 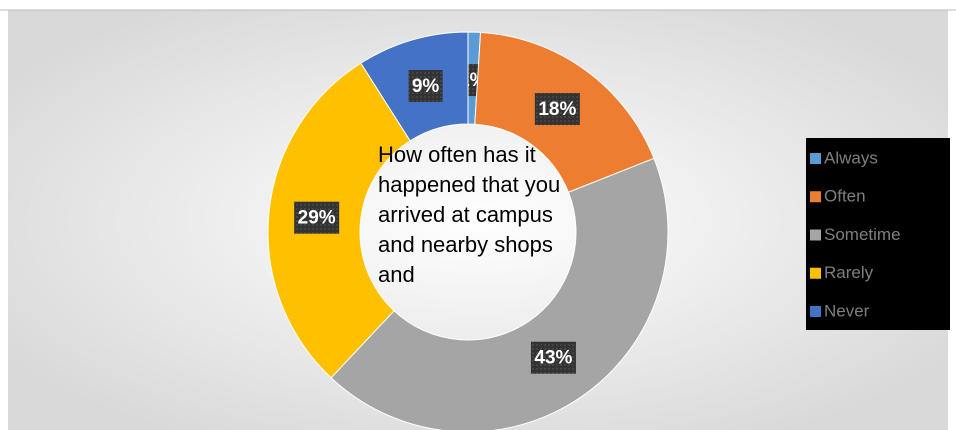 I want to click on legend-label: Never, so click(x=847, y=310).